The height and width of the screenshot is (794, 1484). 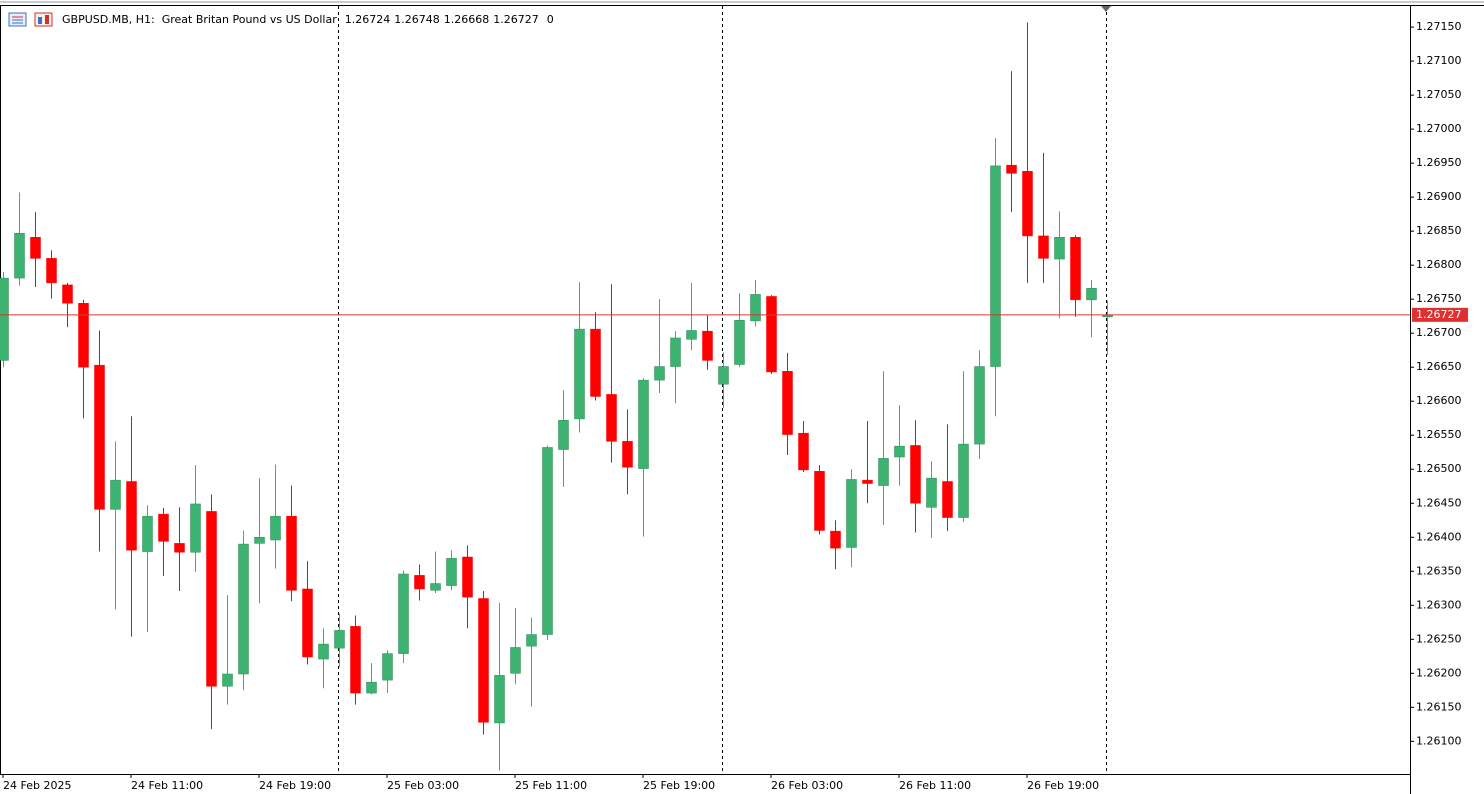 What do you see at coordinates (1439, 366) in the screenshot?
I see `y-tick-label: 1.26650` at bounding box center [1439, 366].